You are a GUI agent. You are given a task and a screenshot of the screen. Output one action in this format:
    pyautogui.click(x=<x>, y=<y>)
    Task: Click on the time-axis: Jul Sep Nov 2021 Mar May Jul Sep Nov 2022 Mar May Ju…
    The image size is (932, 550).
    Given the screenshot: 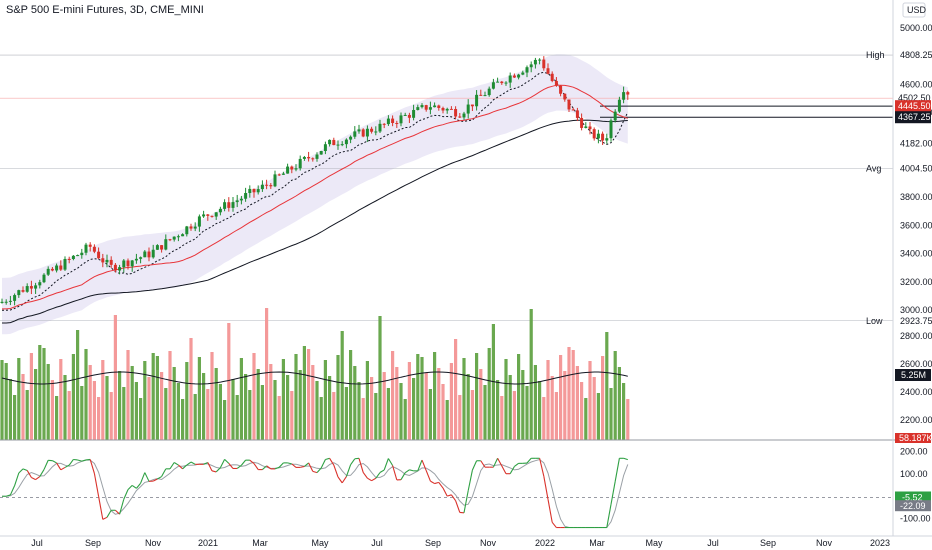 What is the action you would take?
    pyautogui.click(x=460, y=543)
    